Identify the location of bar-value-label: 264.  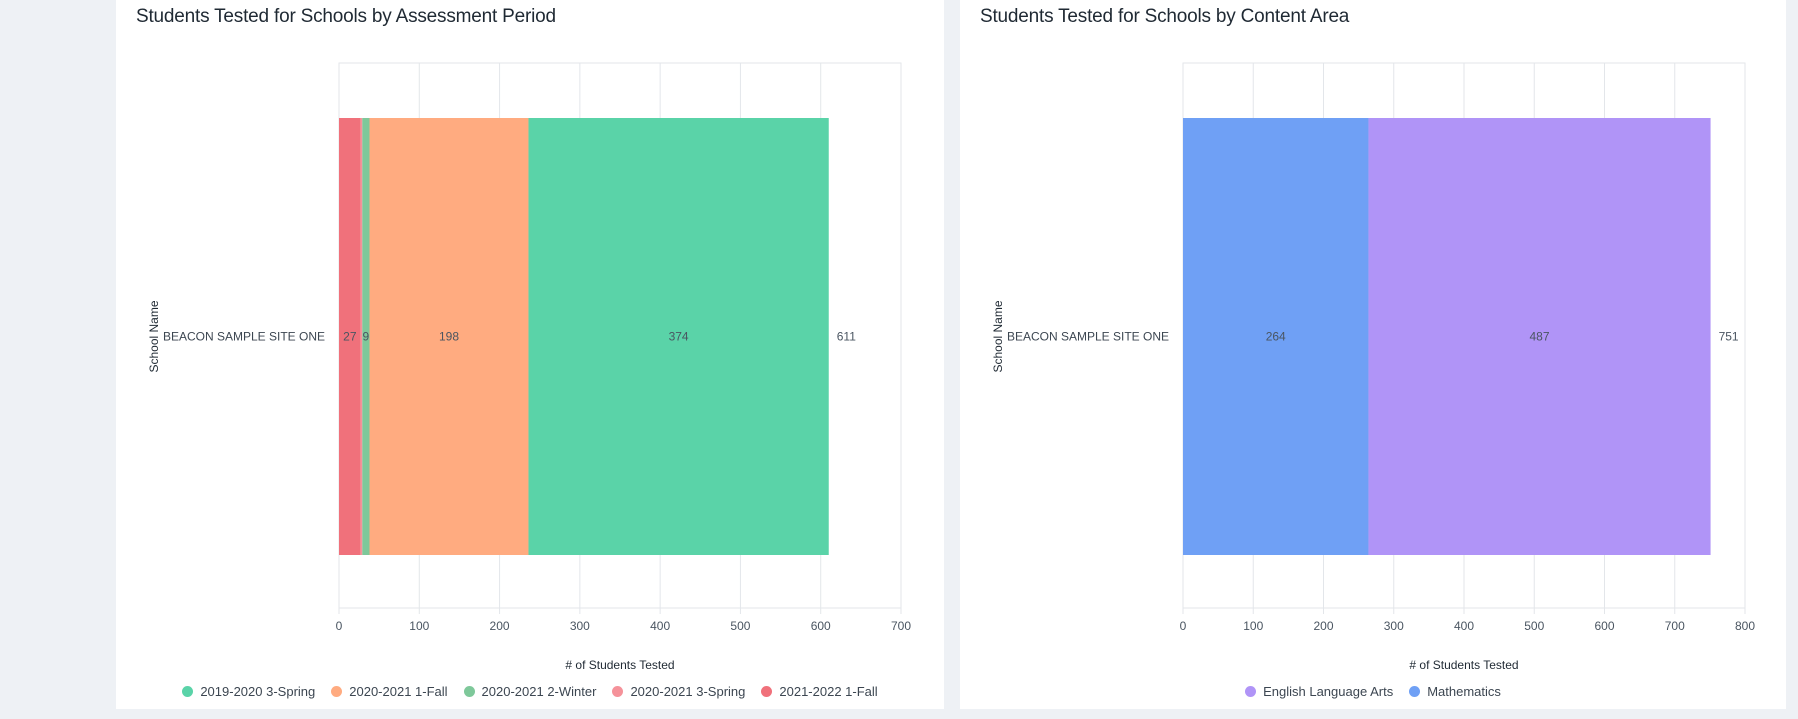
(1276, 337).